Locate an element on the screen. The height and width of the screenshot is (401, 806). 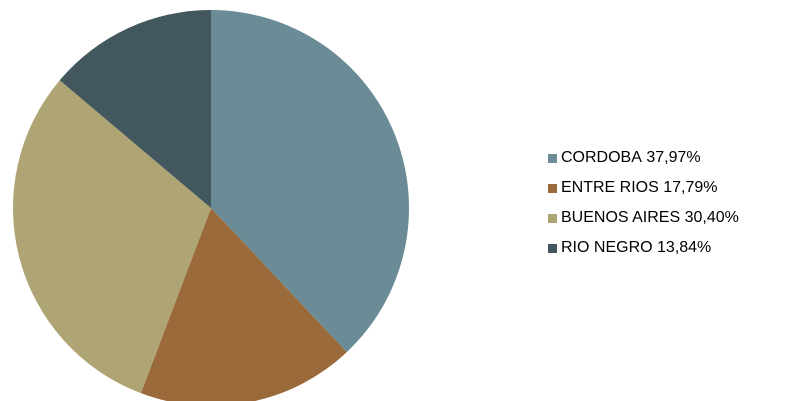
legend-item-cordoba: CORDOBA 37,97% is located at coordinates (643, 158).